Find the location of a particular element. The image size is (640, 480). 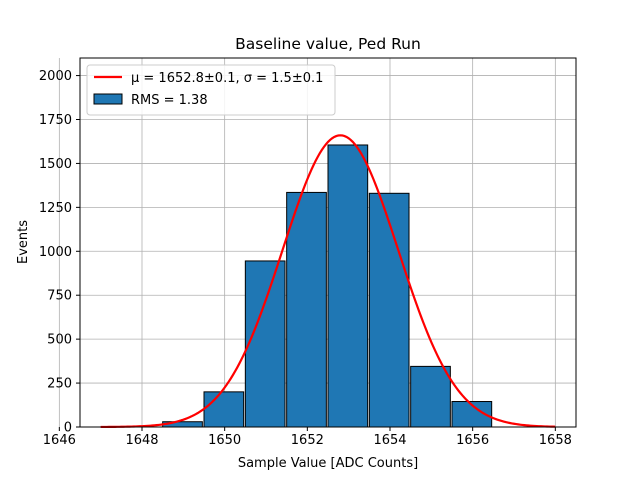

x-tick-label: 1656 is located at coordinates (472, 440).